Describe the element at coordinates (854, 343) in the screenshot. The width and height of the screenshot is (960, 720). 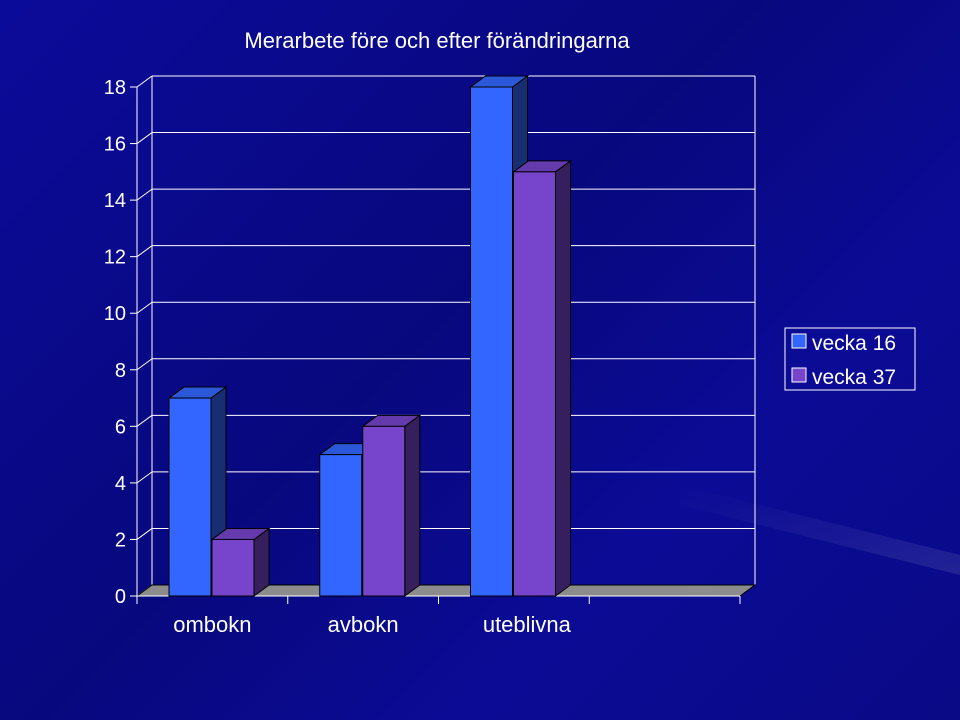
I see `legend-label-vecka-16: vecka 16` at that location.